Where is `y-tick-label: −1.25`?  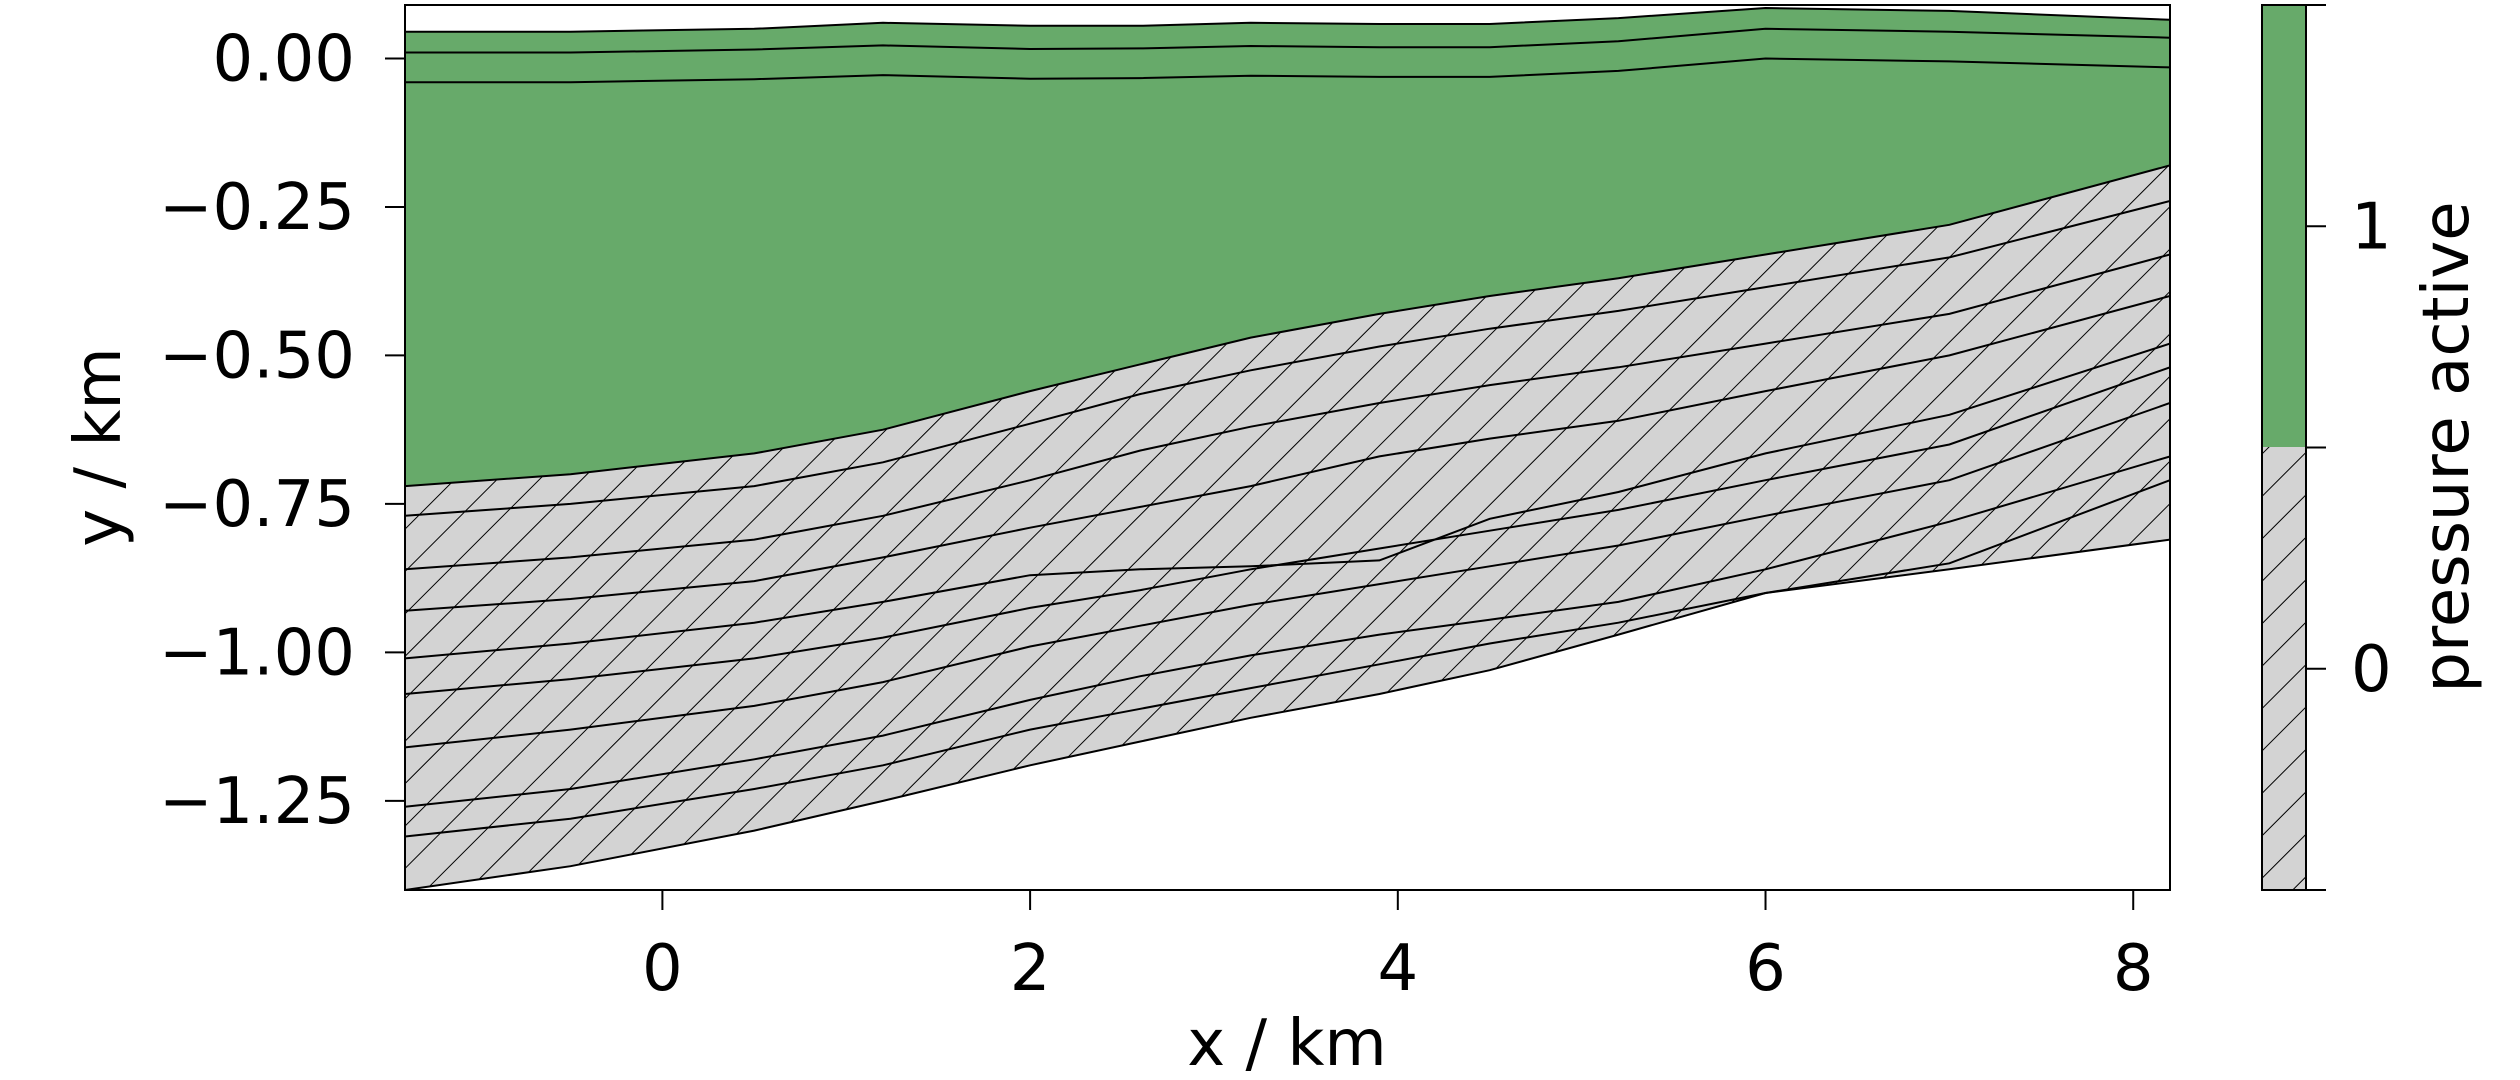 y-tick-label: −1.25 is located at coordinates (257, 802).